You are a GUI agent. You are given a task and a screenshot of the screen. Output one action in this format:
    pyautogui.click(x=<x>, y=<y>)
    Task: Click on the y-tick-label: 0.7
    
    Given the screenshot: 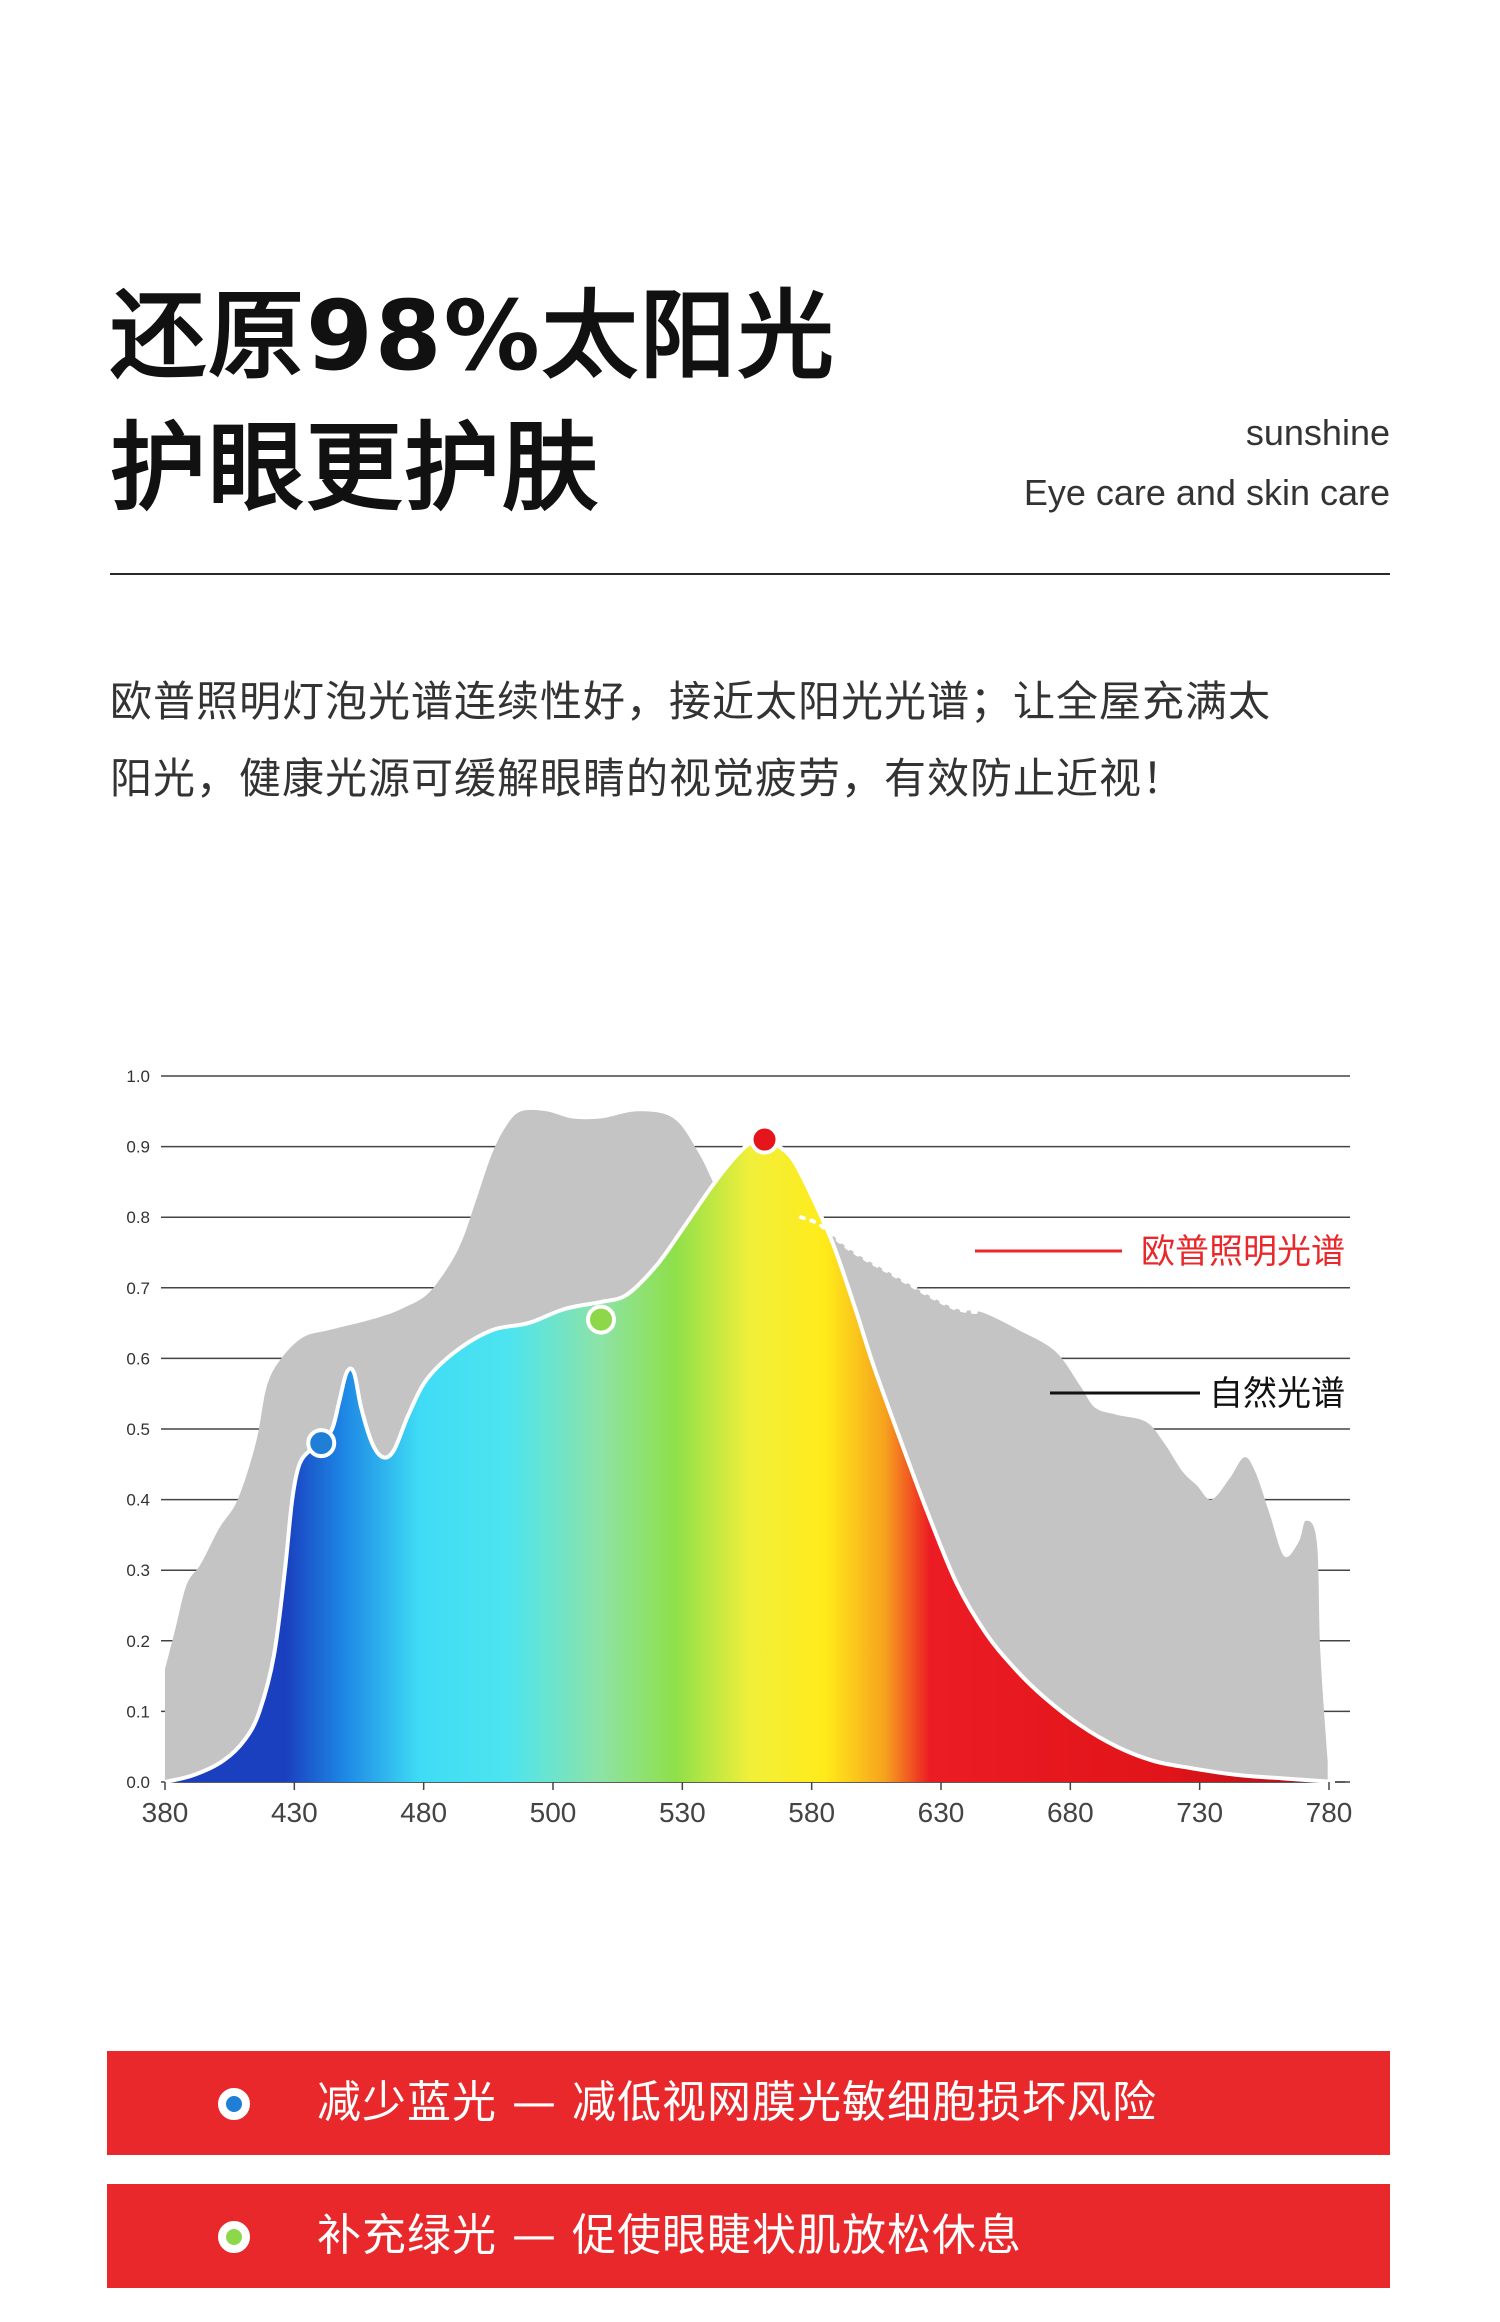 What is the action you would take?
    pyautogui.click(x=138, y=1288)
    